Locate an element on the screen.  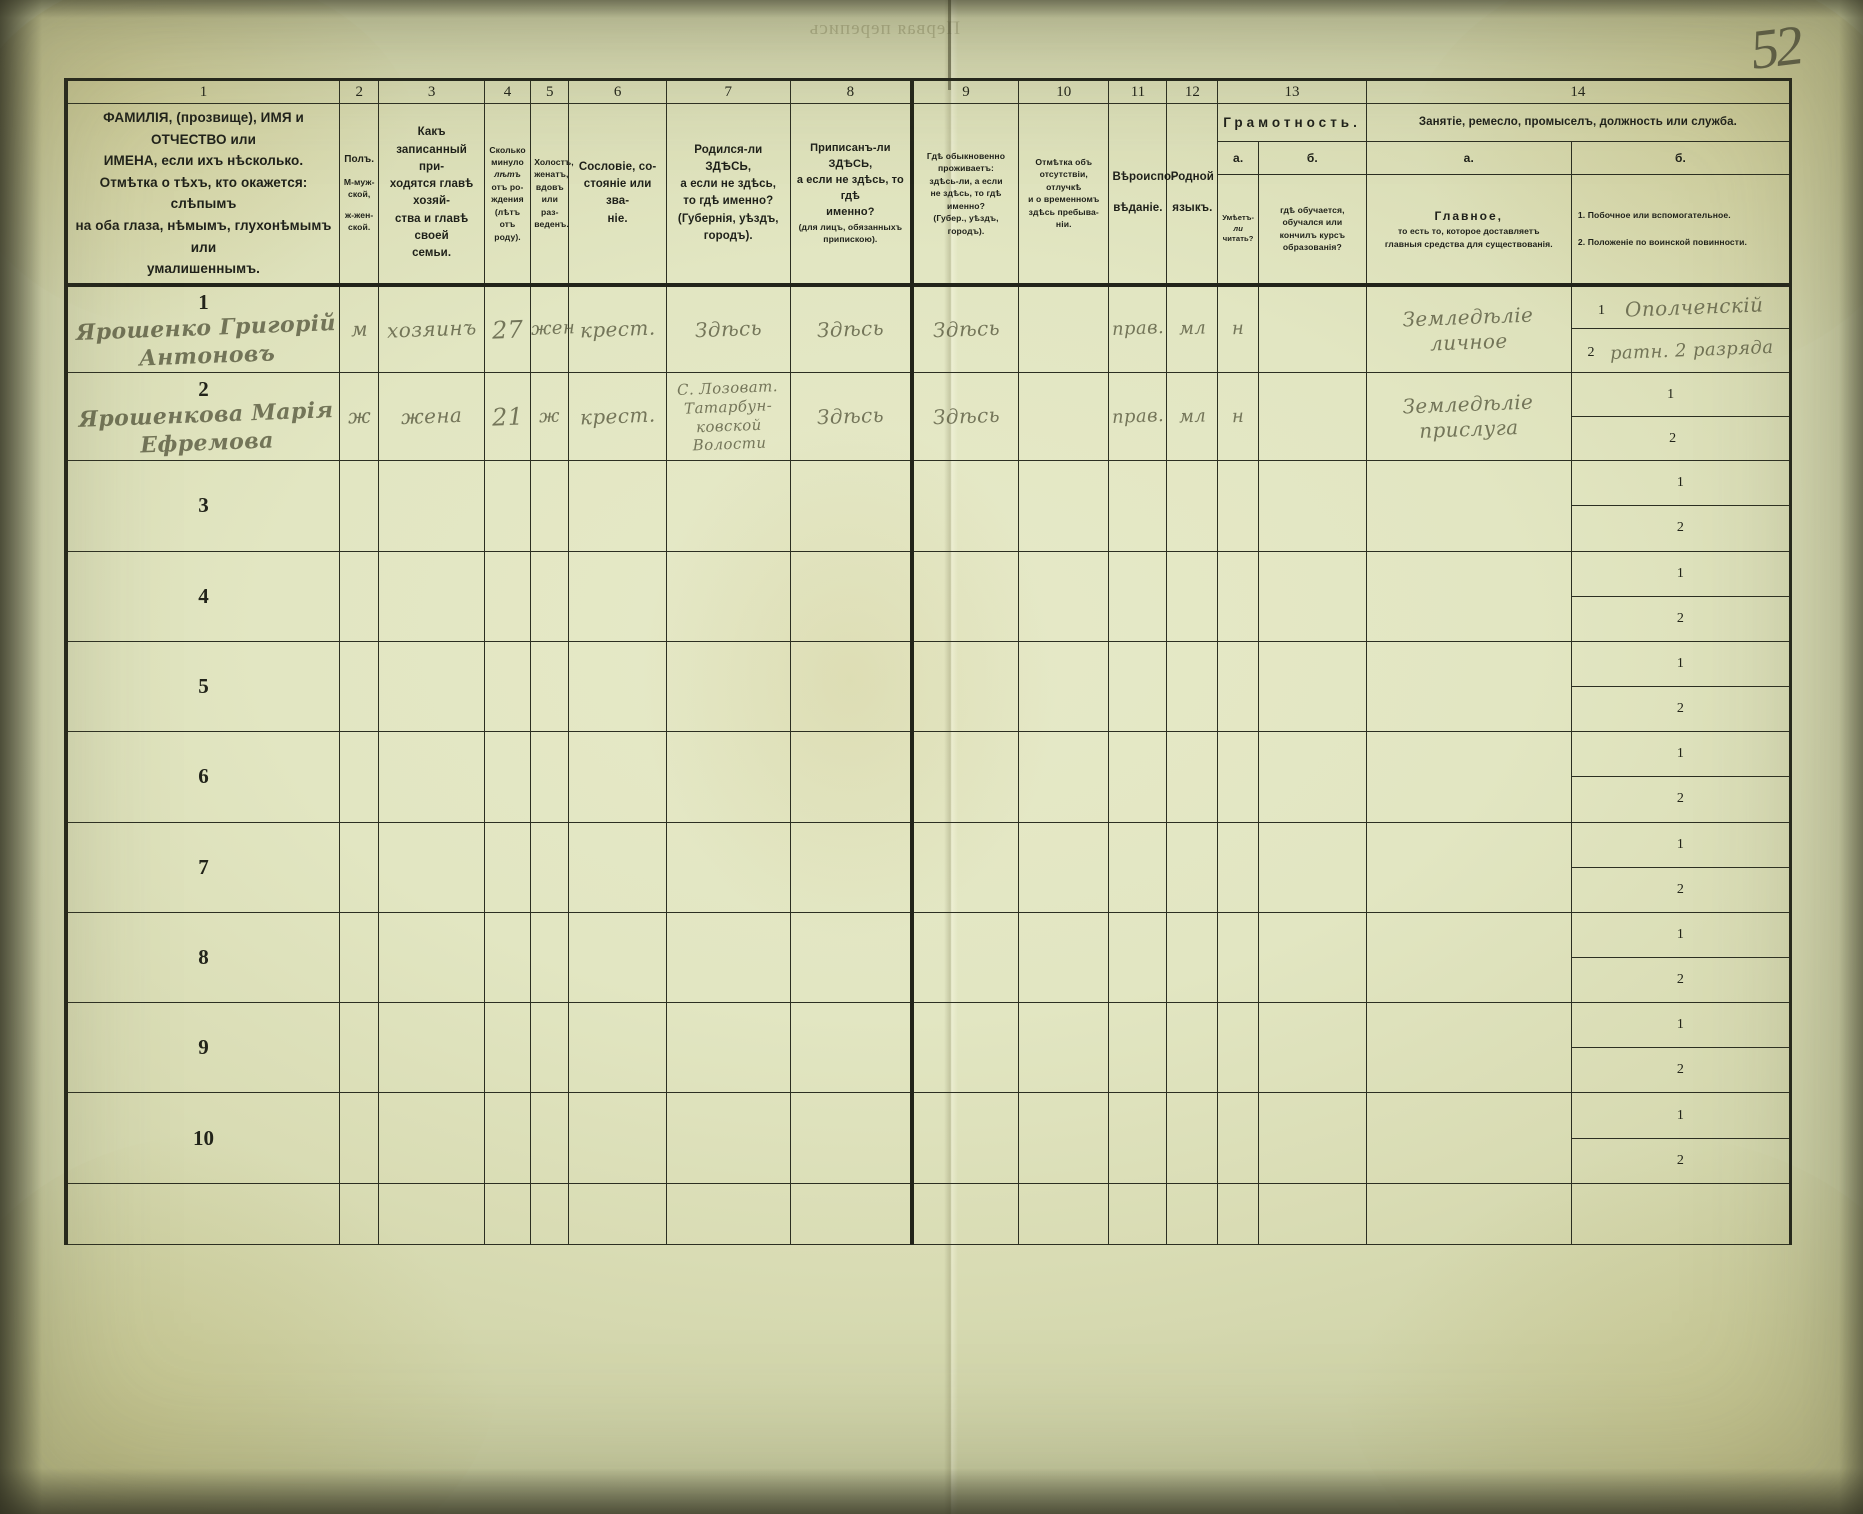
row-6-cell-absence is located at coordinates (1064, 777).